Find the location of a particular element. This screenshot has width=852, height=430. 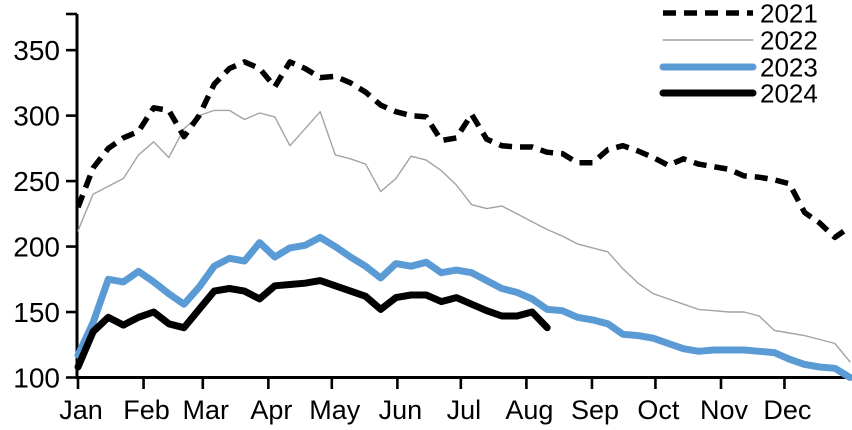

y-tick-label-350: 350 is located at coordinates (36, 50).